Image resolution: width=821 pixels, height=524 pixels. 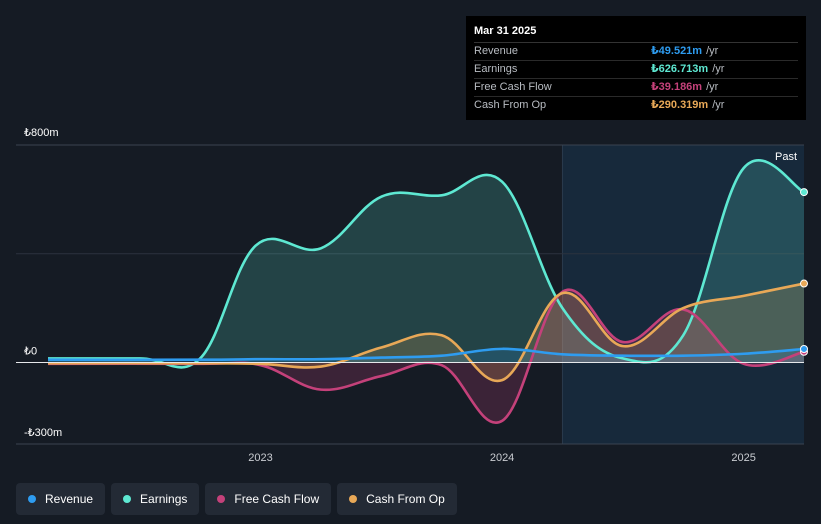 What do you see at coordinates (677, 51) in the screenshot?
I see `tooltip-value: ₺49.521m` at bounding box center [677, 51].